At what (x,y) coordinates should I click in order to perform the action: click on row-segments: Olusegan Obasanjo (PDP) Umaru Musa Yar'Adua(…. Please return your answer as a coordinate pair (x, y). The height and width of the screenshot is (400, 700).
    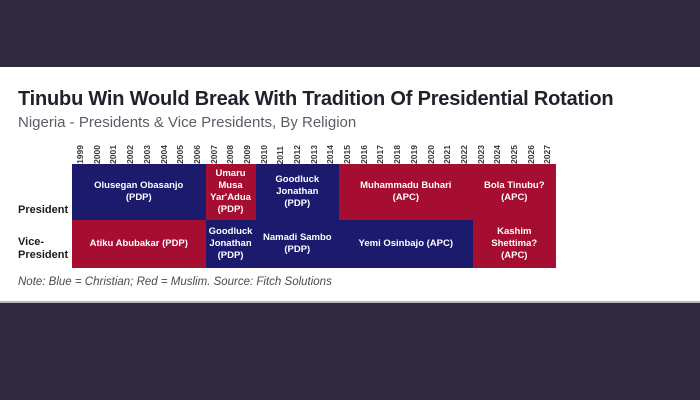
    Looking at the image, I should click on (314, 192).